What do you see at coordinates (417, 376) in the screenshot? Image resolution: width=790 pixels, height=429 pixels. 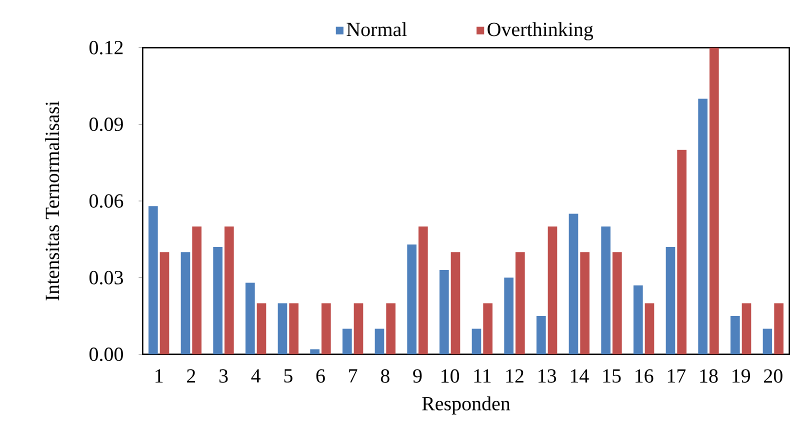 I see `x-tick-label: 9` at bounding box center [417, 376].